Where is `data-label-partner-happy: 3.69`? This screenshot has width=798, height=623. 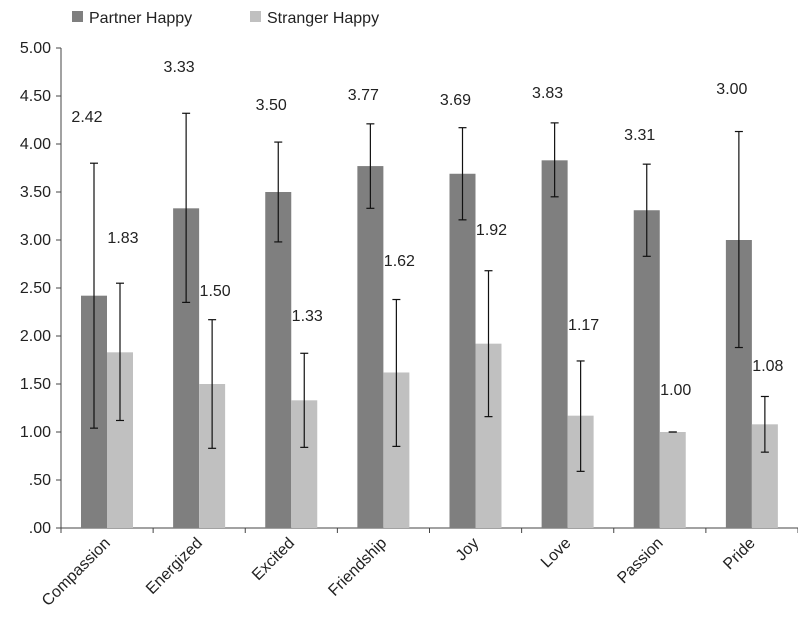 data-label-partner-happy: 3.69 is located at coordinates (455, 100).